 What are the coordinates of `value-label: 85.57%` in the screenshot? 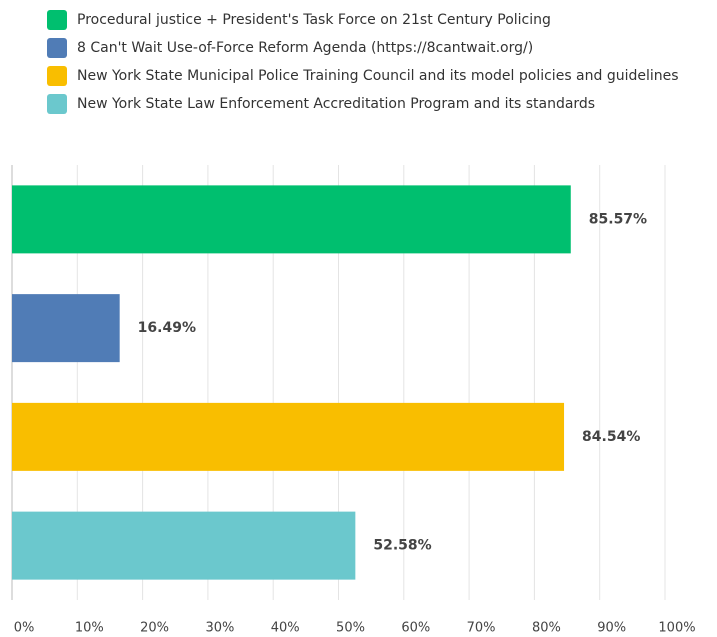 It's located at (618, 219).